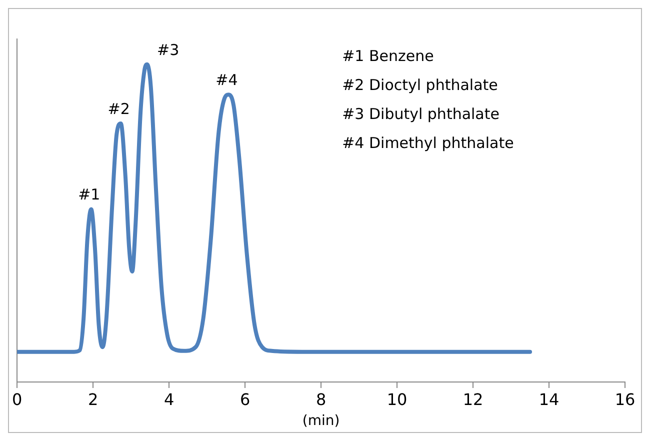 This screenshot has width=650, height=441. What do you see at coordinates (89, 195) in the screenshot?
I see `annotation: #1` at bounding box center [89, 195].